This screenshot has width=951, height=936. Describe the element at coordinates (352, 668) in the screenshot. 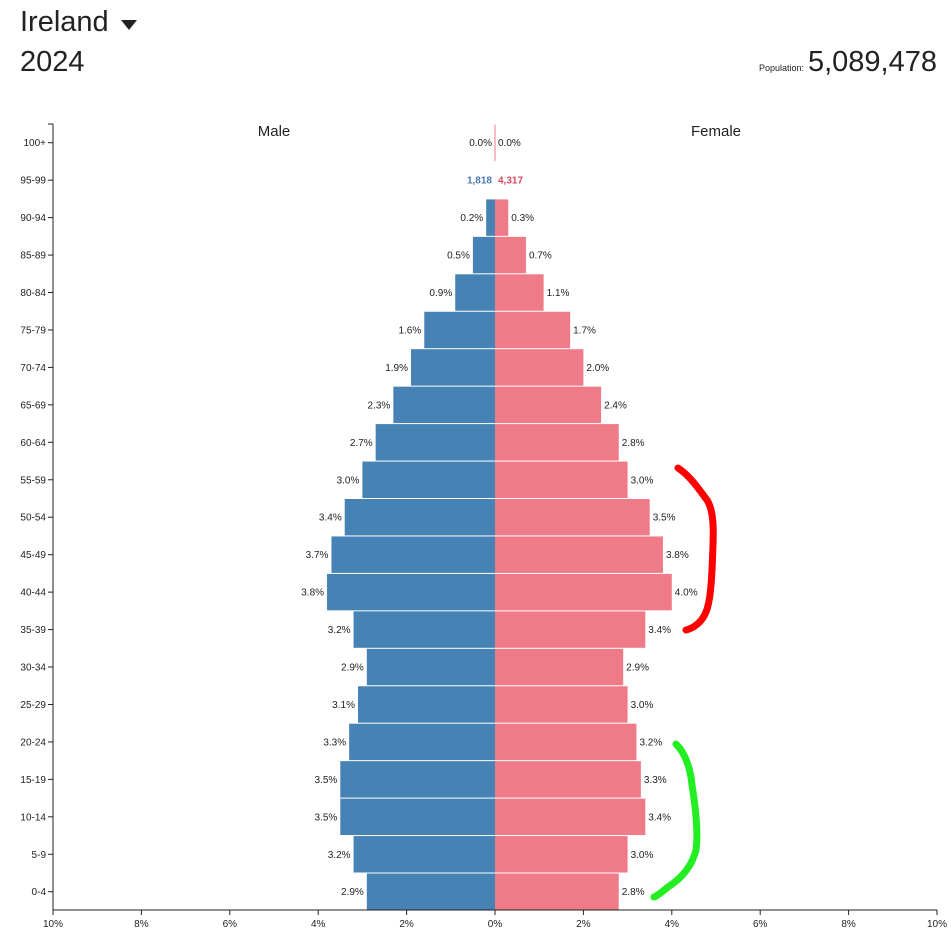

I see `label-male-30-34: 2.9%` at that location.